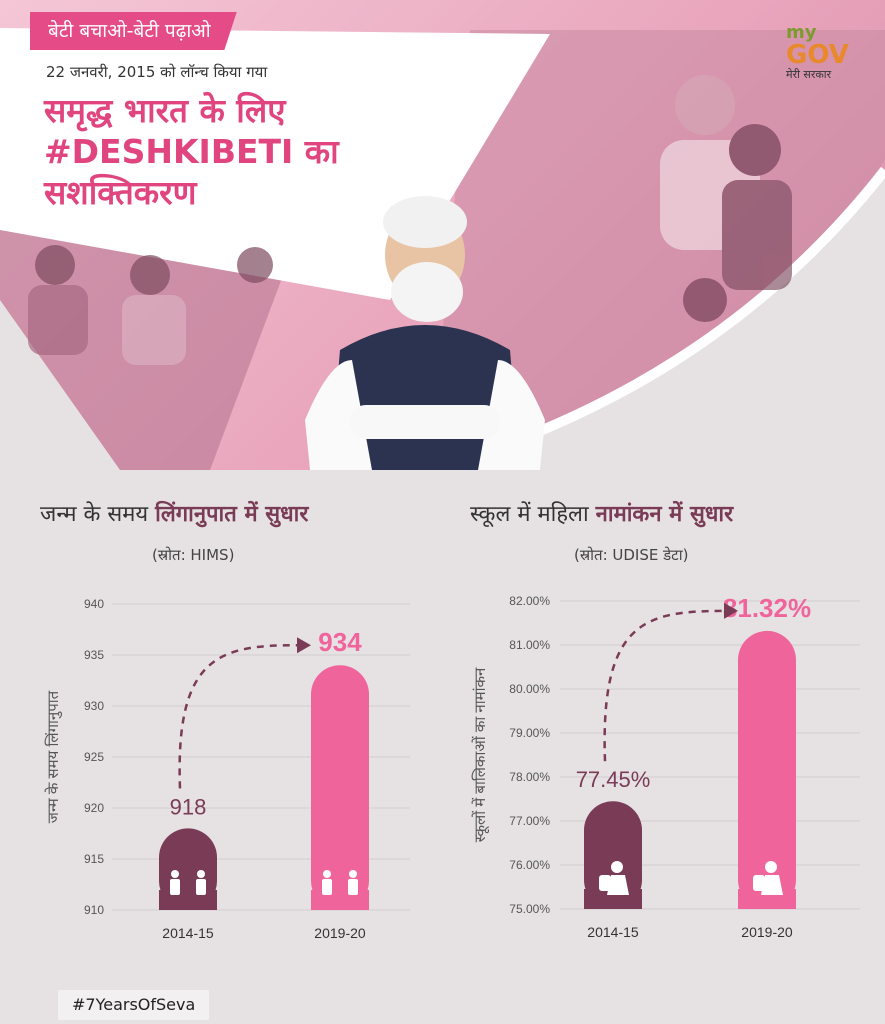  Describe the element at coordinates (53, 756) in the screenshot. I see `y-axis-label: जन्म के समय लिंगानुपात` at that location.